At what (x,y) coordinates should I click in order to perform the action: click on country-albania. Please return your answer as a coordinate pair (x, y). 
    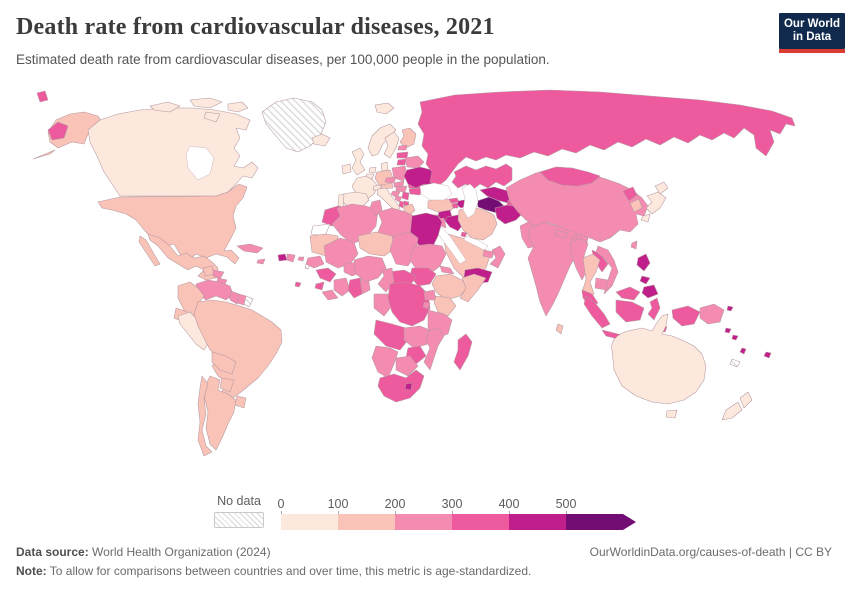
    Looking at the image, I should click on (401, 204).